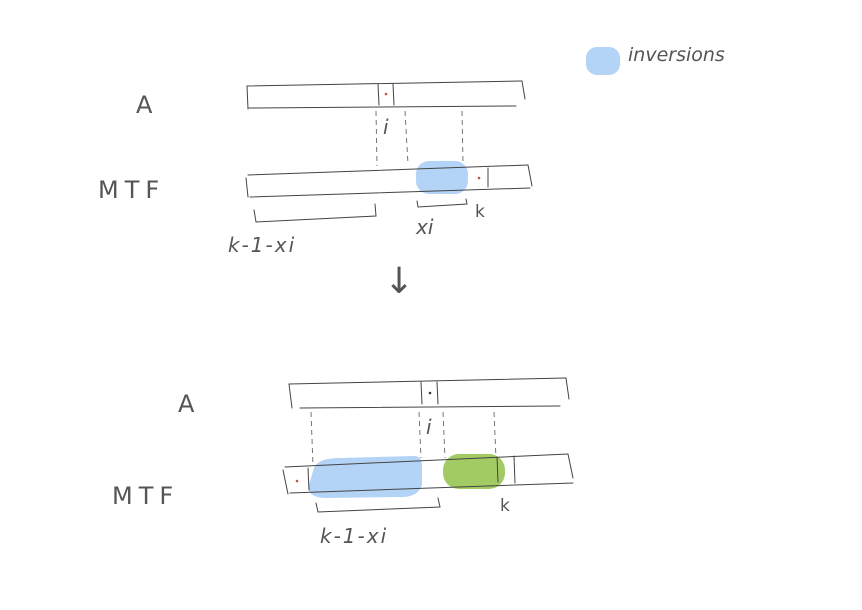 Image resolution: width=862 pixels, height=610 pixels. Describe the element at coordinates (297, 481) in the screenshot. I see `bottom-mtf-marker-dot` at that location.